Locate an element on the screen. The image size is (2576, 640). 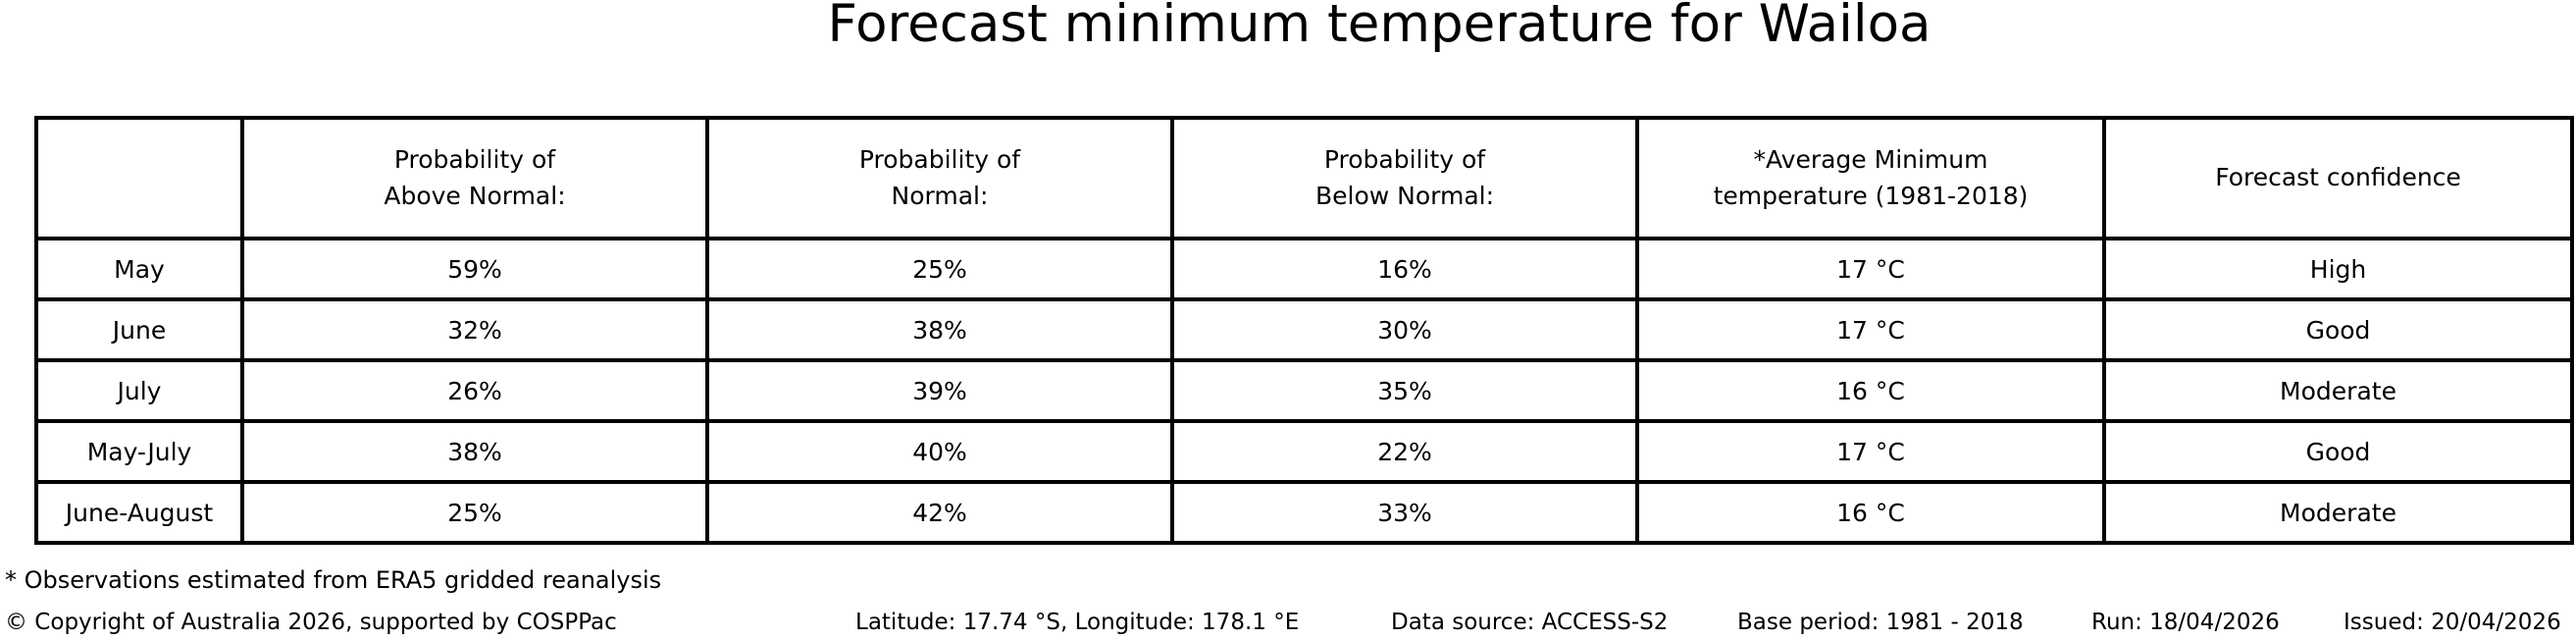
cell-normal: 38% is located at coordinates (939, 329).